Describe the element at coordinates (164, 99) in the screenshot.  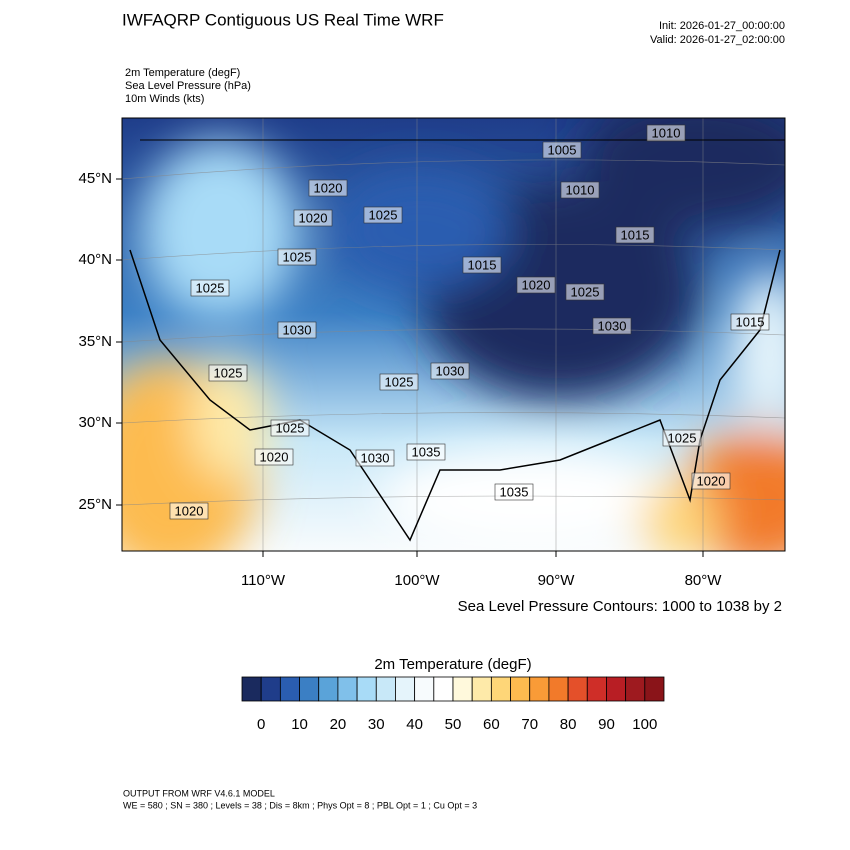
I see `field-label: 10m Winds (kts)` at that location.